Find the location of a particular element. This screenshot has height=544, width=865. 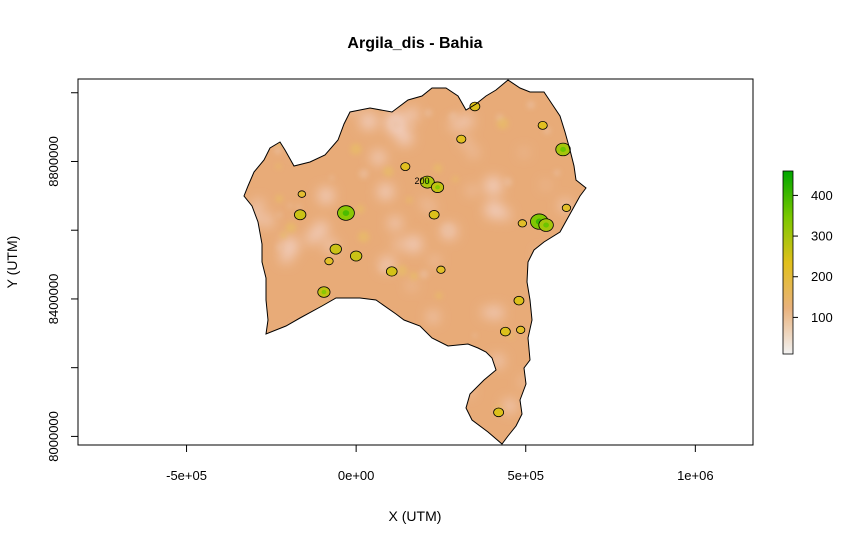

y-tick-label: 8000000 is located at coordinates (53, 436).